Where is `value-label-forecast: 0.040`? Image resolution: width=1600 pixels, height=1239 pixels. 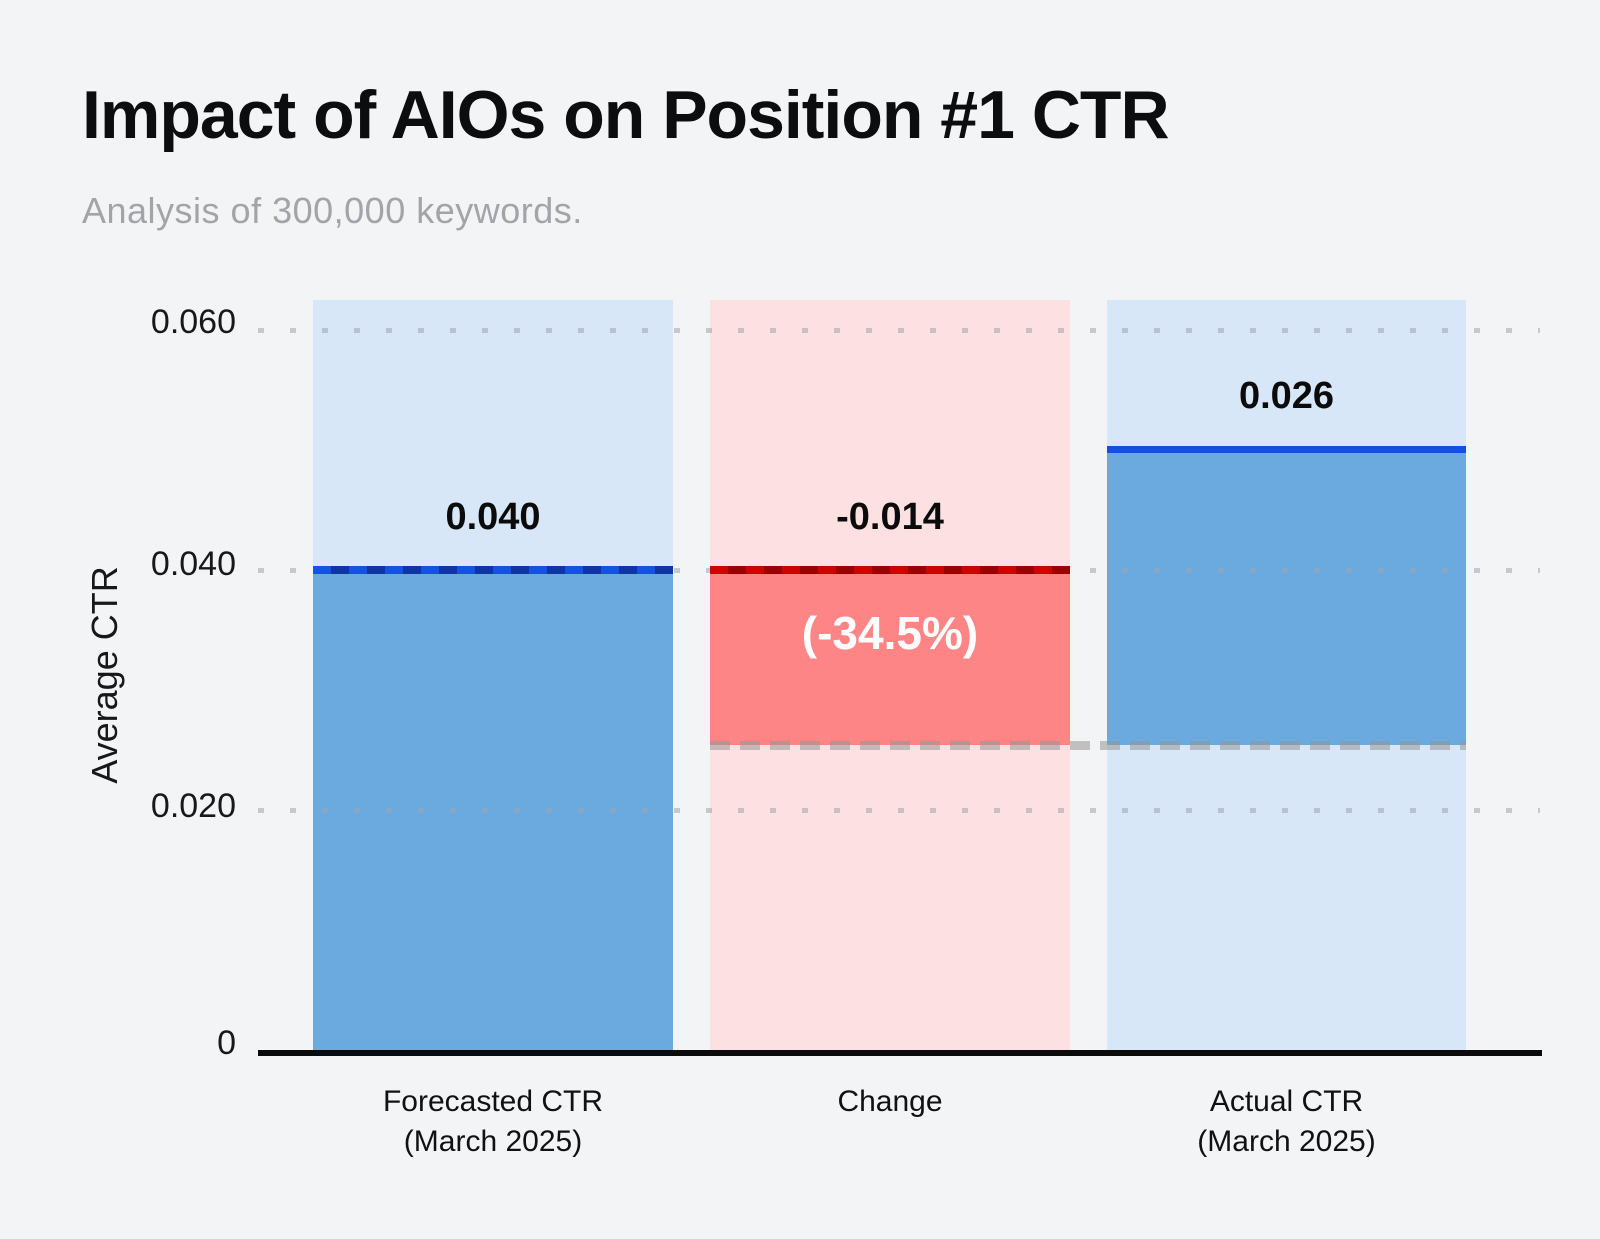 value-label-forecast: 0.040 is located at coordinates (493, 517).